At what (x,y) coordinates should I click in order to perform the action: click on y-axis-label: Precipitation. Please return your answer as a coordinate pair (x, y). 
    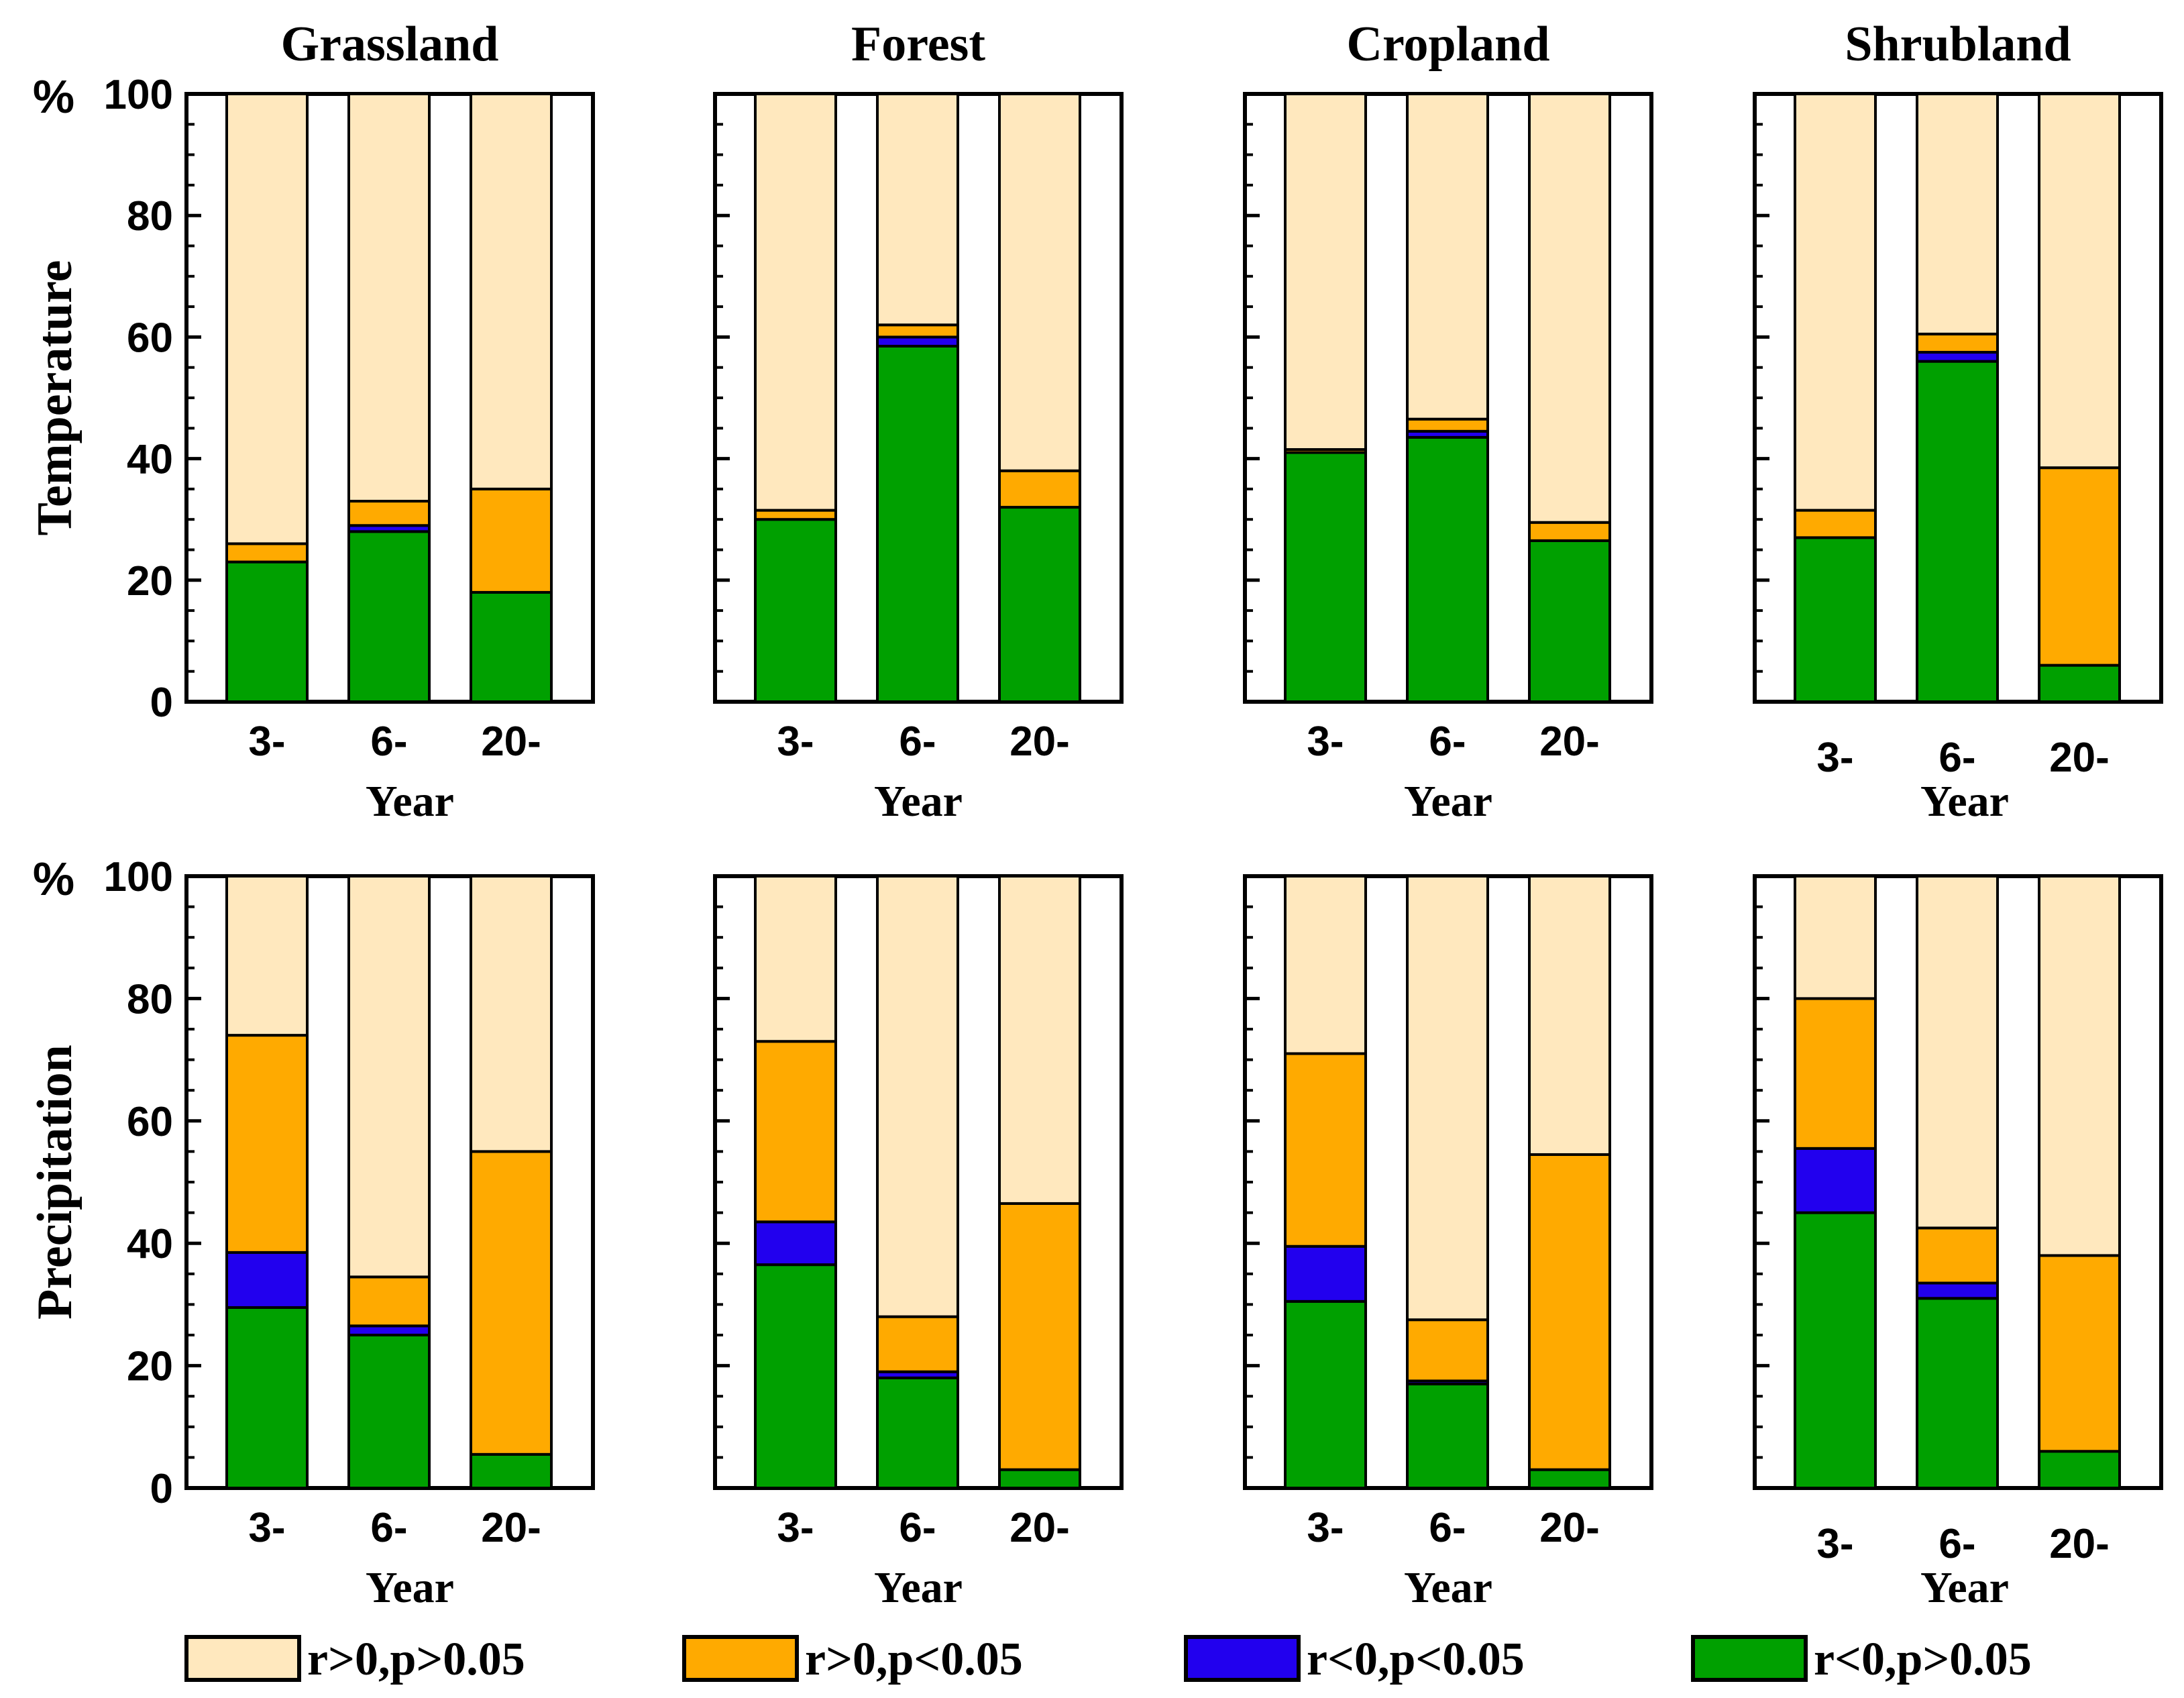
    Looking at the image, I should click on (56, 1182).